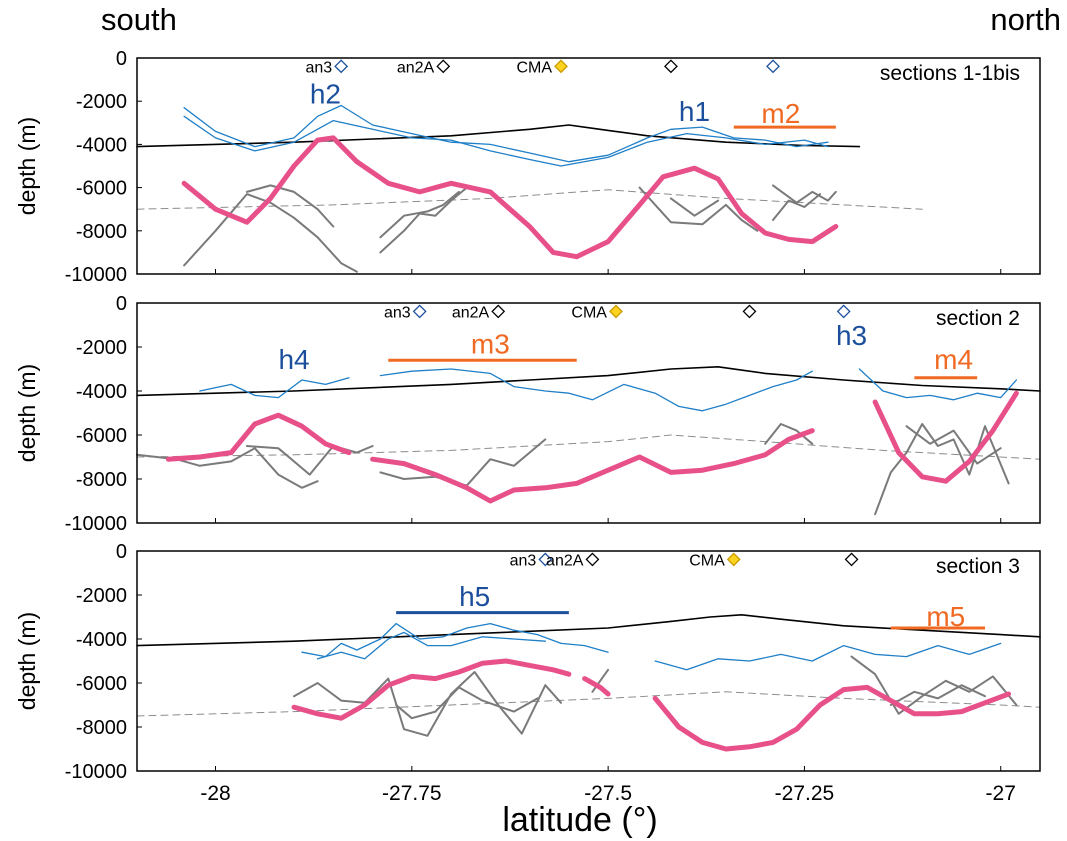 Image resolution: width=1067 pixels, height=841 pixels. What do you see at coordinates (579, 820) in the screenshot?
I see `x-axis-title: latitude (°)` at bounding box center [579, 820].